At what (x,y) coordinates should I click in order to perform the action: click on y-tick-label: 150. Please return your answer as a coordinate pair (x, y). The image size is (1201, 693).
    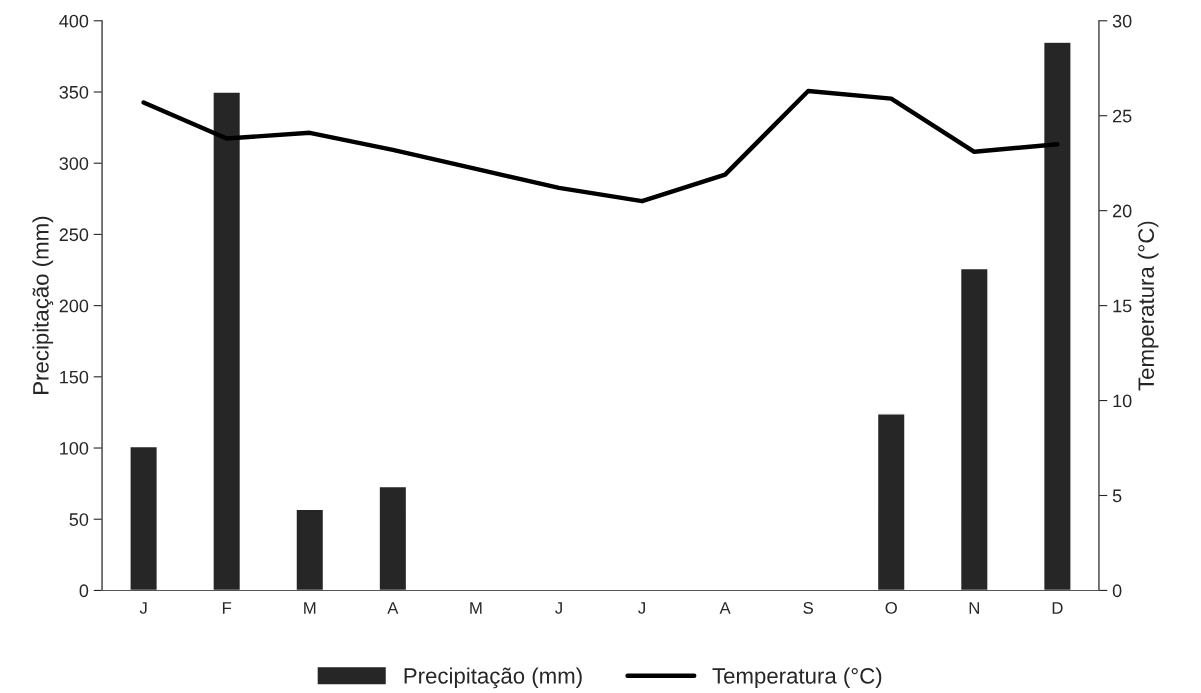
    Looking at the image, I should click on (74, 377).